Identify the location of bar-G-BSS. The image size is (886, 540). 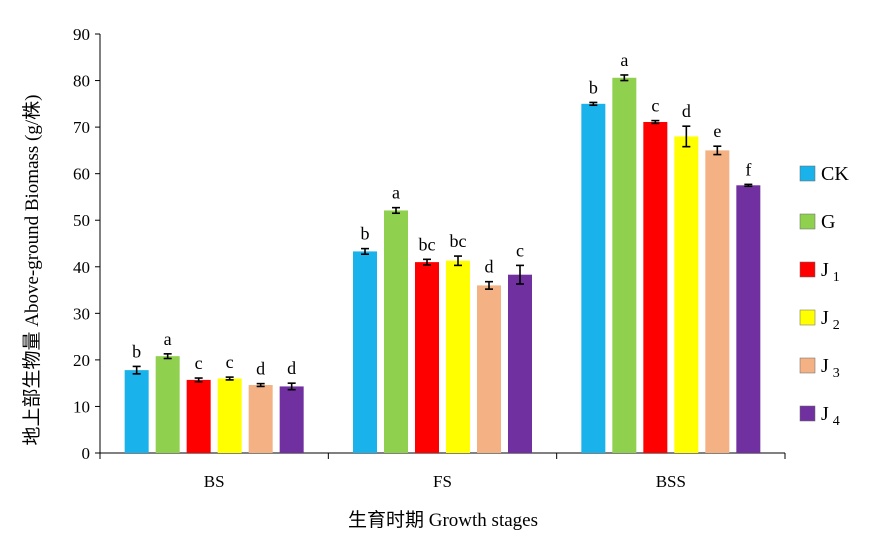
(624, 265).